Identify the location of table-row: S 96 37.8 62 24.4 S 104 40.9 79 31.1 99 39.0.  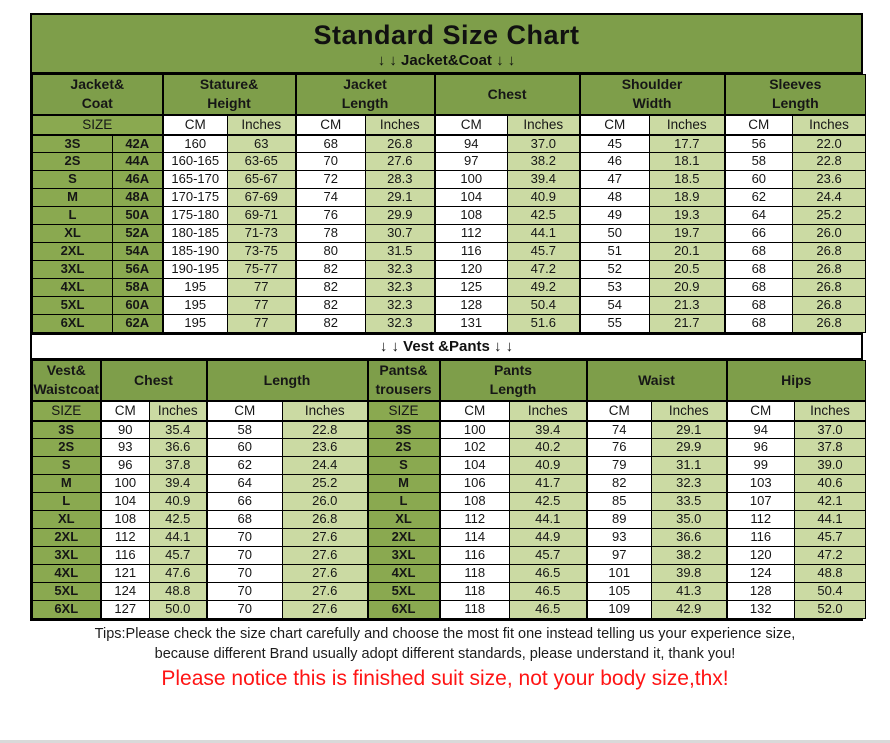
(449, 466).